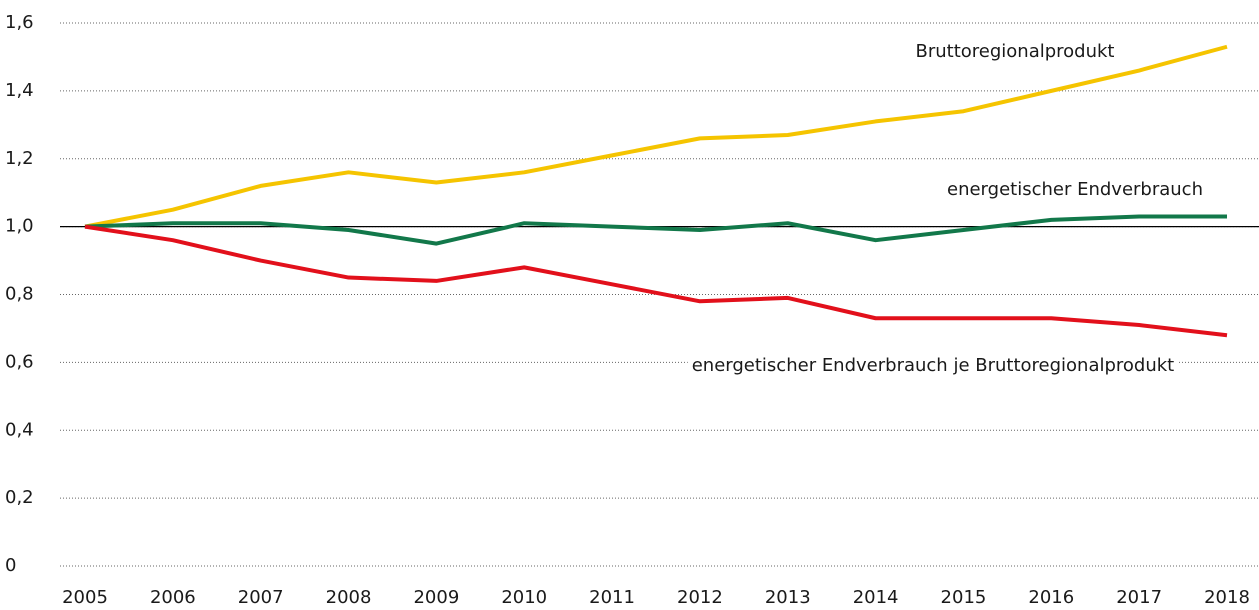  What do you see at coordinates (1051, 597) in the screenshot?
I see `x-tick-label: 2016` at bounding box center [1051, 597].